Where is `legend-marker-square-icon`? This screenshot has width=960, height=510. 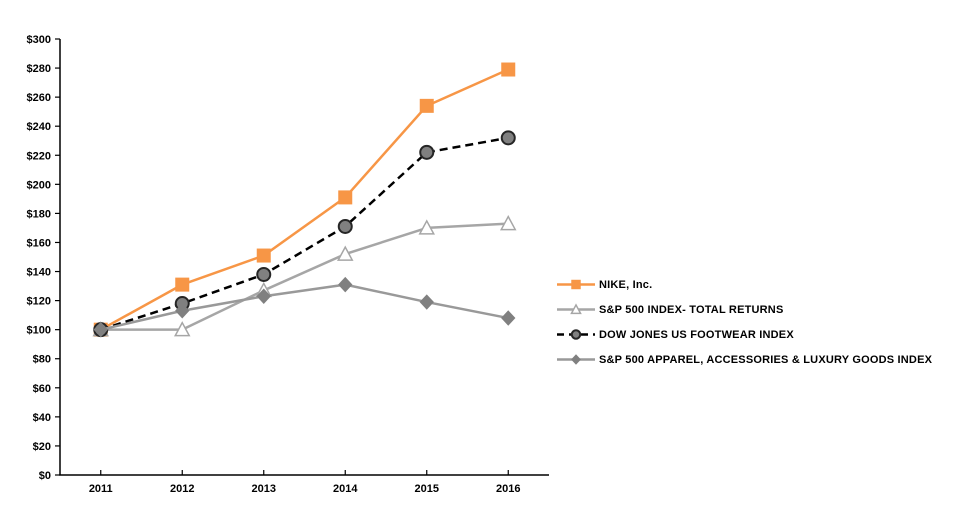
legend-marker-square-icon is located at coordinates (576, 284).